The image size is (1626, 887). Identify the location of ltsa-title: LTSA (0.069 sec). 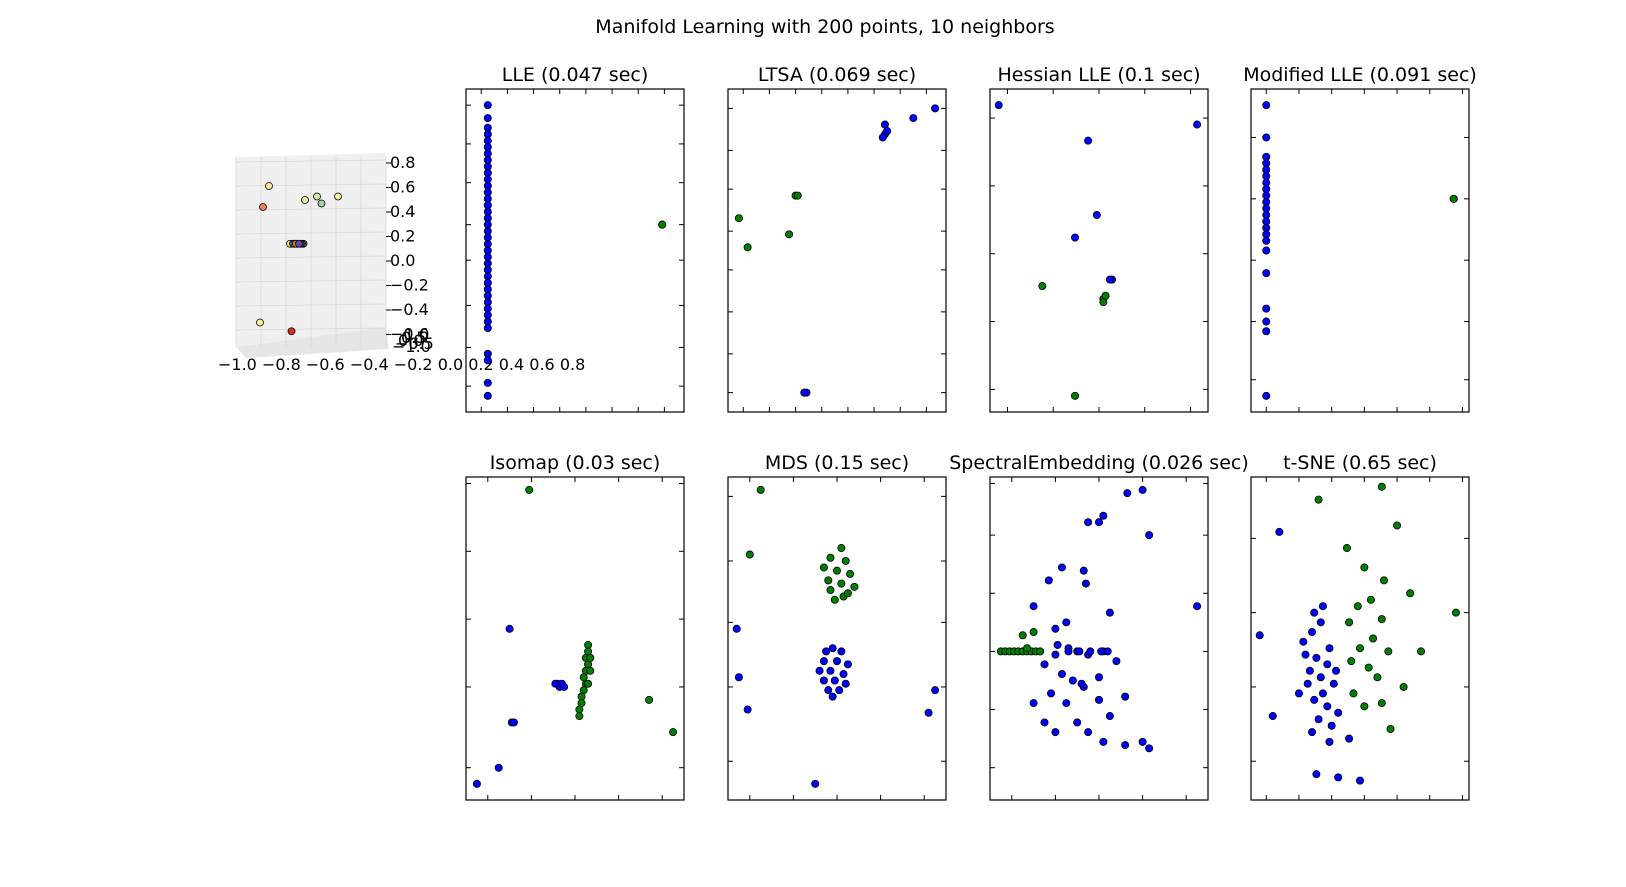
(837, 75).